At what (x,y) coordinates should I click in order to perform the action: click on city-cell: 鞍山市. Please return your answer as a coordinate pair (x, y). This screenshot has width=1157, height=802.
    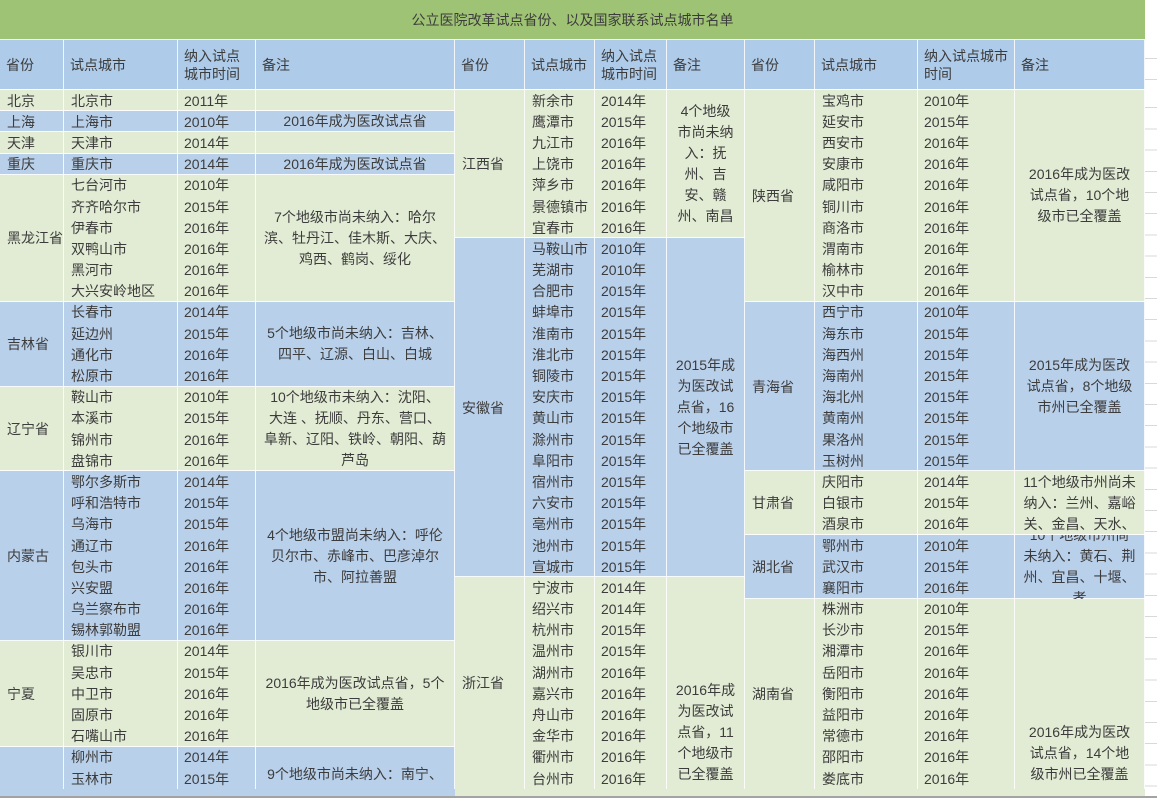
    Looking at the image, I should click on (121, 397).